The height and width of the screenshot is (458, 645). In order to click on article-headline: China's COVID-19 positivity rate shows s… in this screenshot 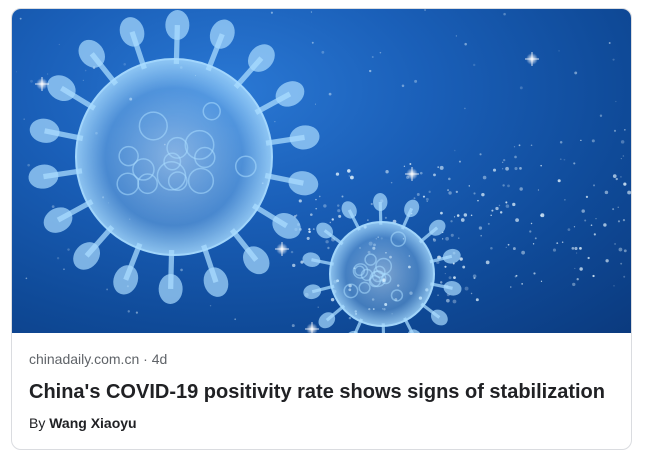, I will do `click(317, 392)`.